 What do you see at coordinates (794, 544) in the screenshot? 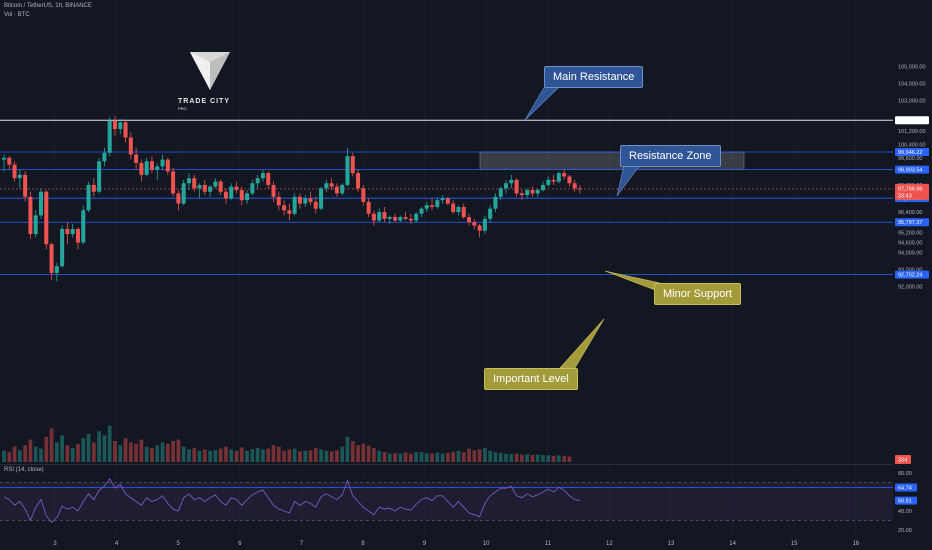
I see `date-tick-label: 15` at bounding box center [794, 544].